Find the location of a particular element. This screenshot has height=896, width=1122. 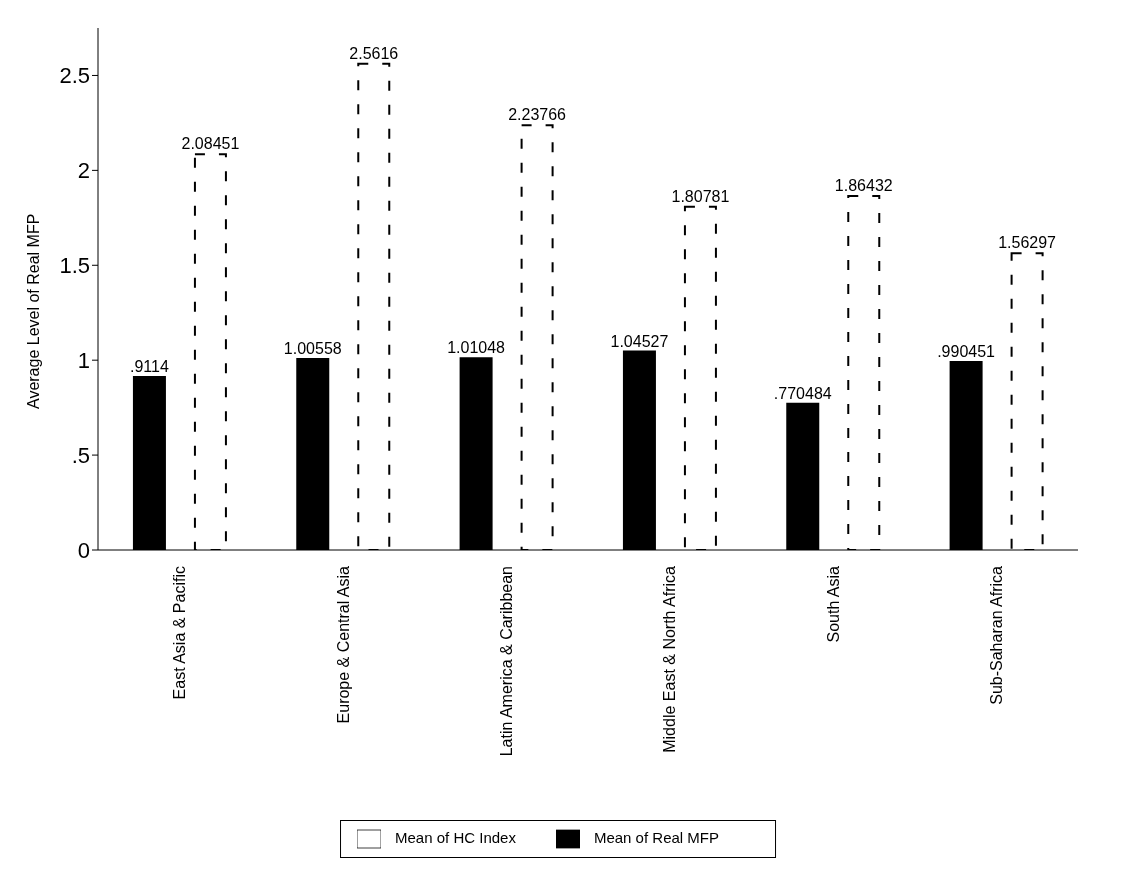

x-tick-label: East Asia & Pacific is located at coordinates (180, 633).